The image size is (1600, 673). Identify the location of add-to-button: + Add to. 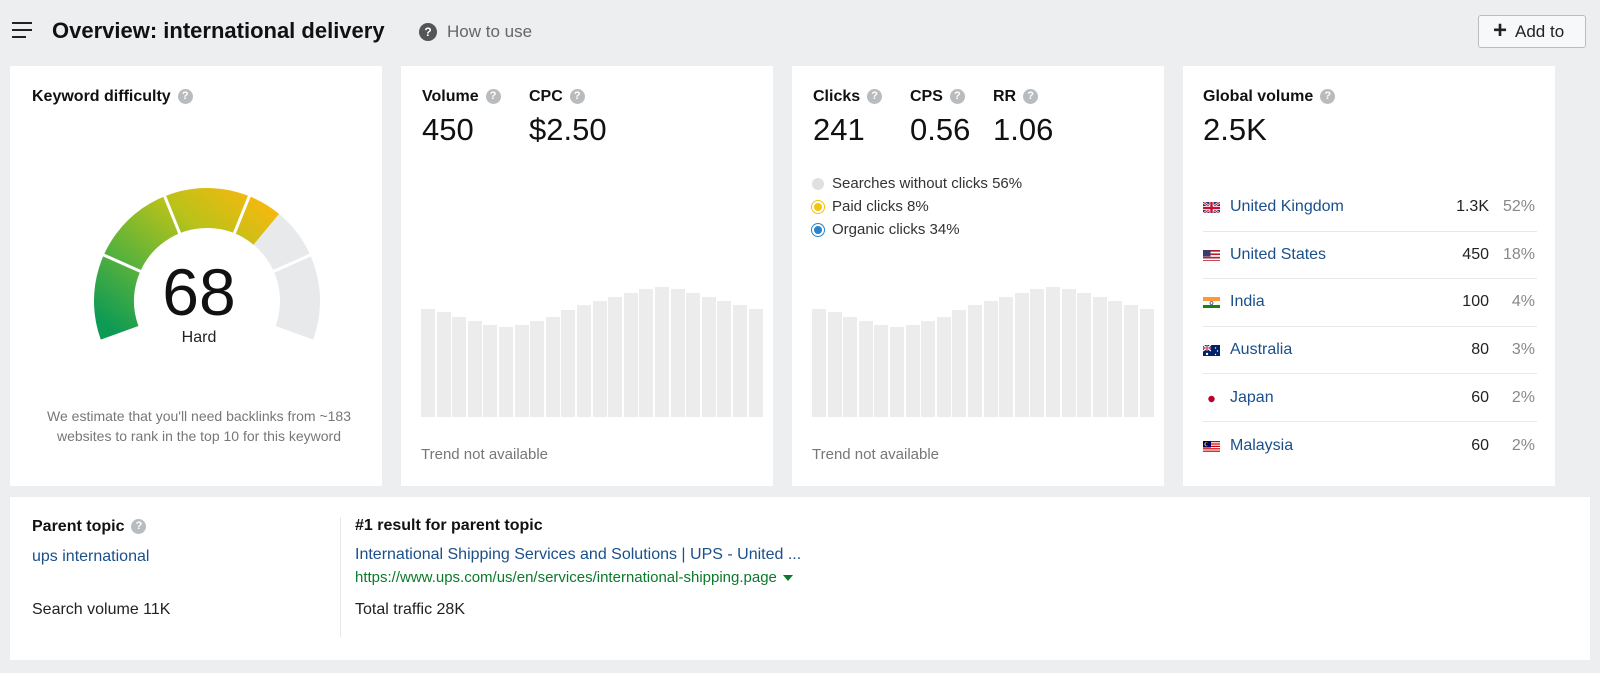
(1532, 31).